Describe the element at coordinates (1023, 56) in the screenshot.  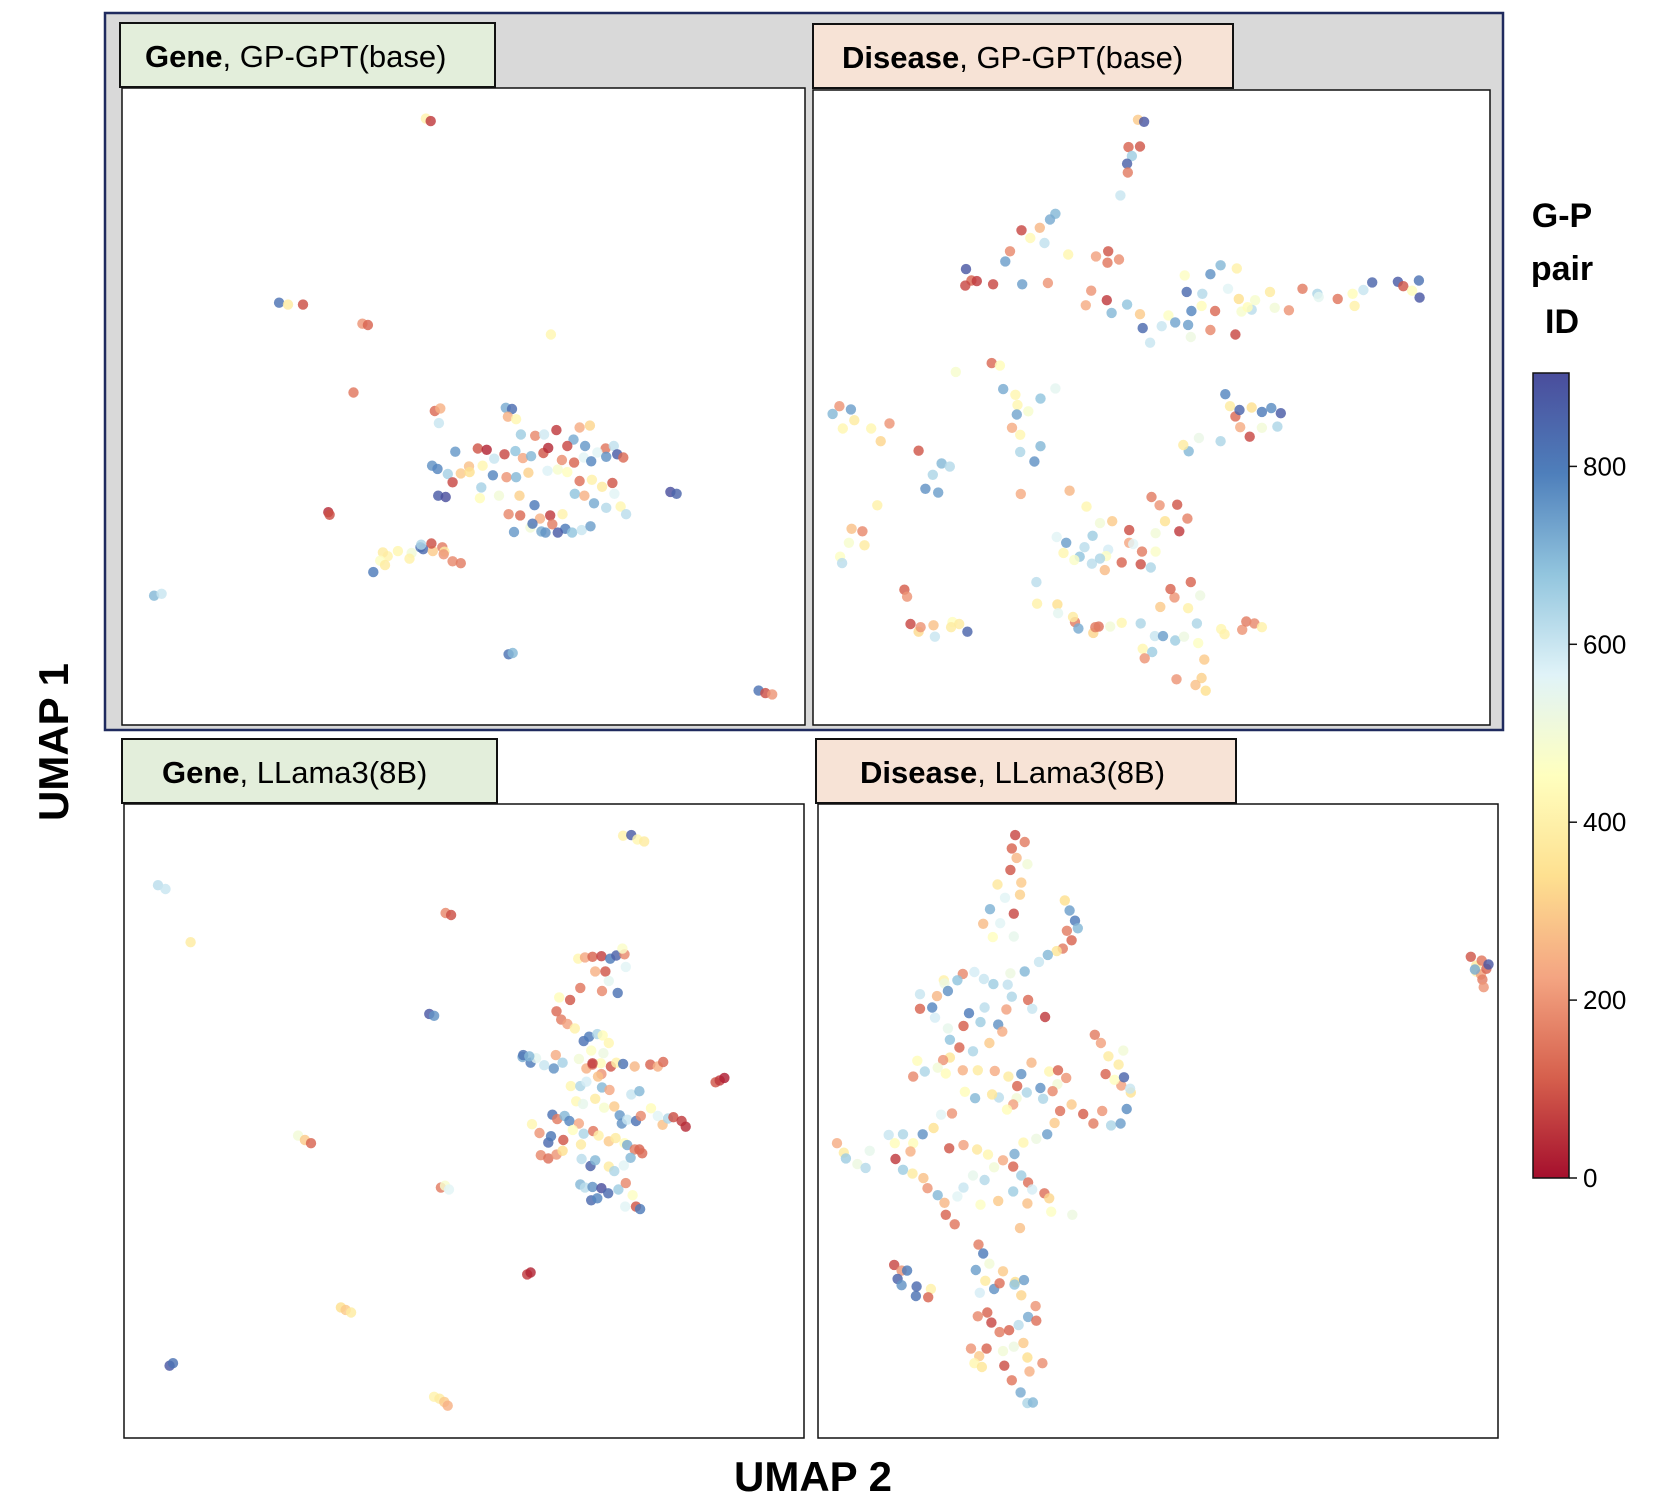
I see `panel-title-disease-gpgpt: Disease, GP-GPT(base)` at that location.